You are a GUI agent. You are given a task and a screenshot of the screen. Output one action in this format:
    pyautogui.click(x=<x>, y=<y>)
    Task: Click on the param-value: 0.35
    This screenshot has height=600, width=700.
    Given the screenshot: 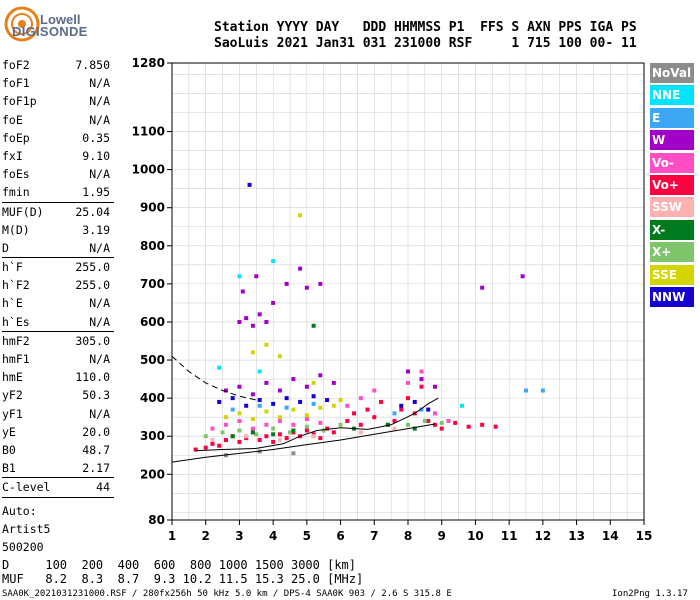 What is the action you would take?
    pyautogui.click(x=96, y=137)
    